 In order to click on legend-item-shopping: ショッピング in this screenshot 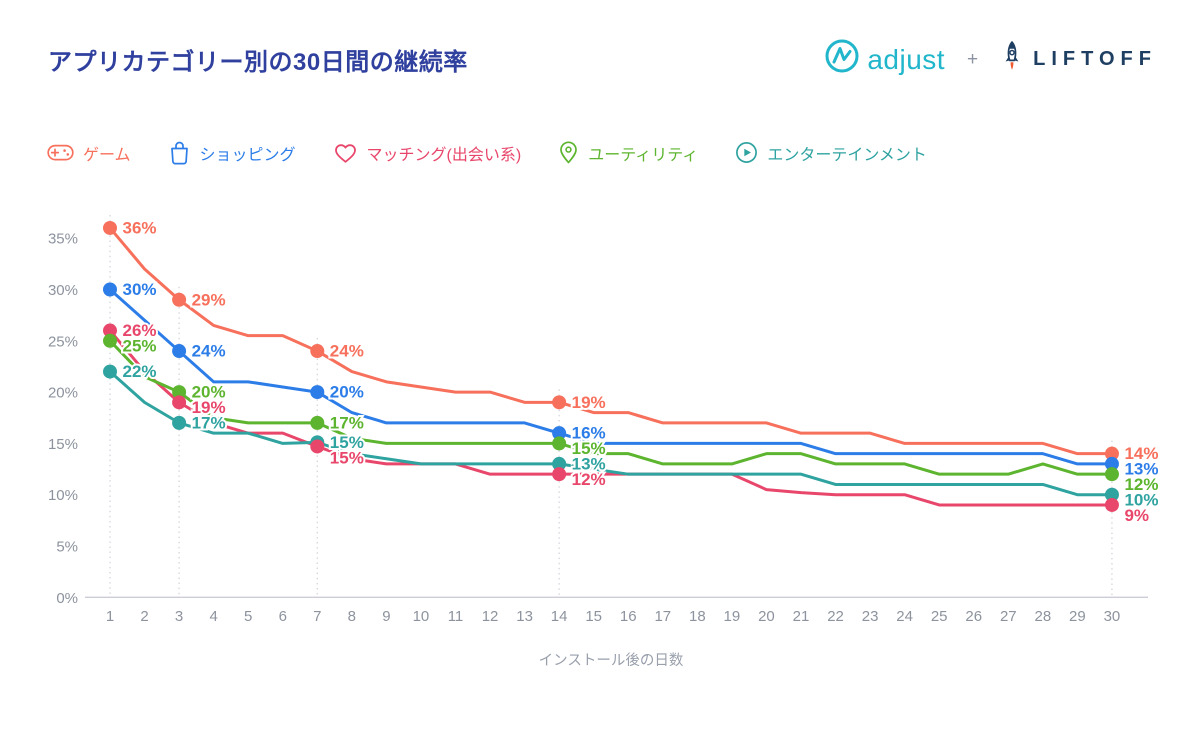, I will do `click(232, 153)`.